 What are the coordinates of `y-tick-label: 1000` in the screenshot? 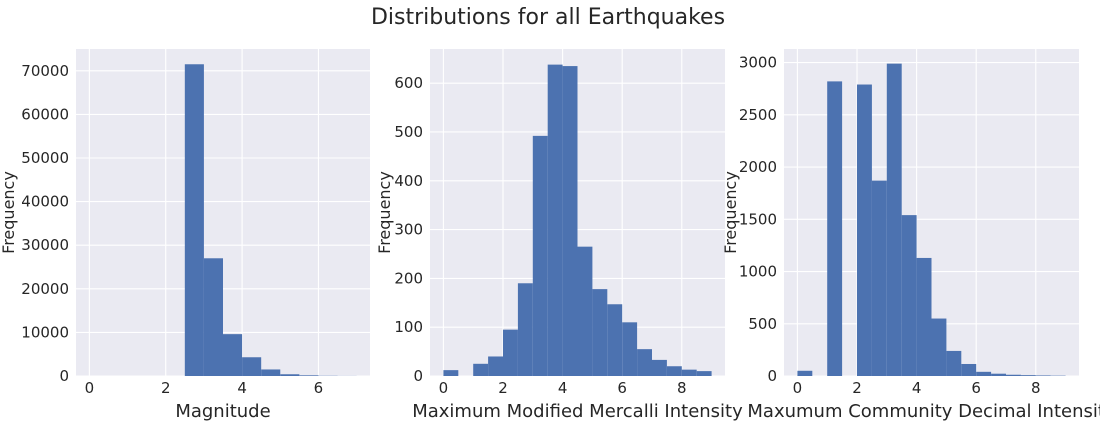 It's located at (758, 272).